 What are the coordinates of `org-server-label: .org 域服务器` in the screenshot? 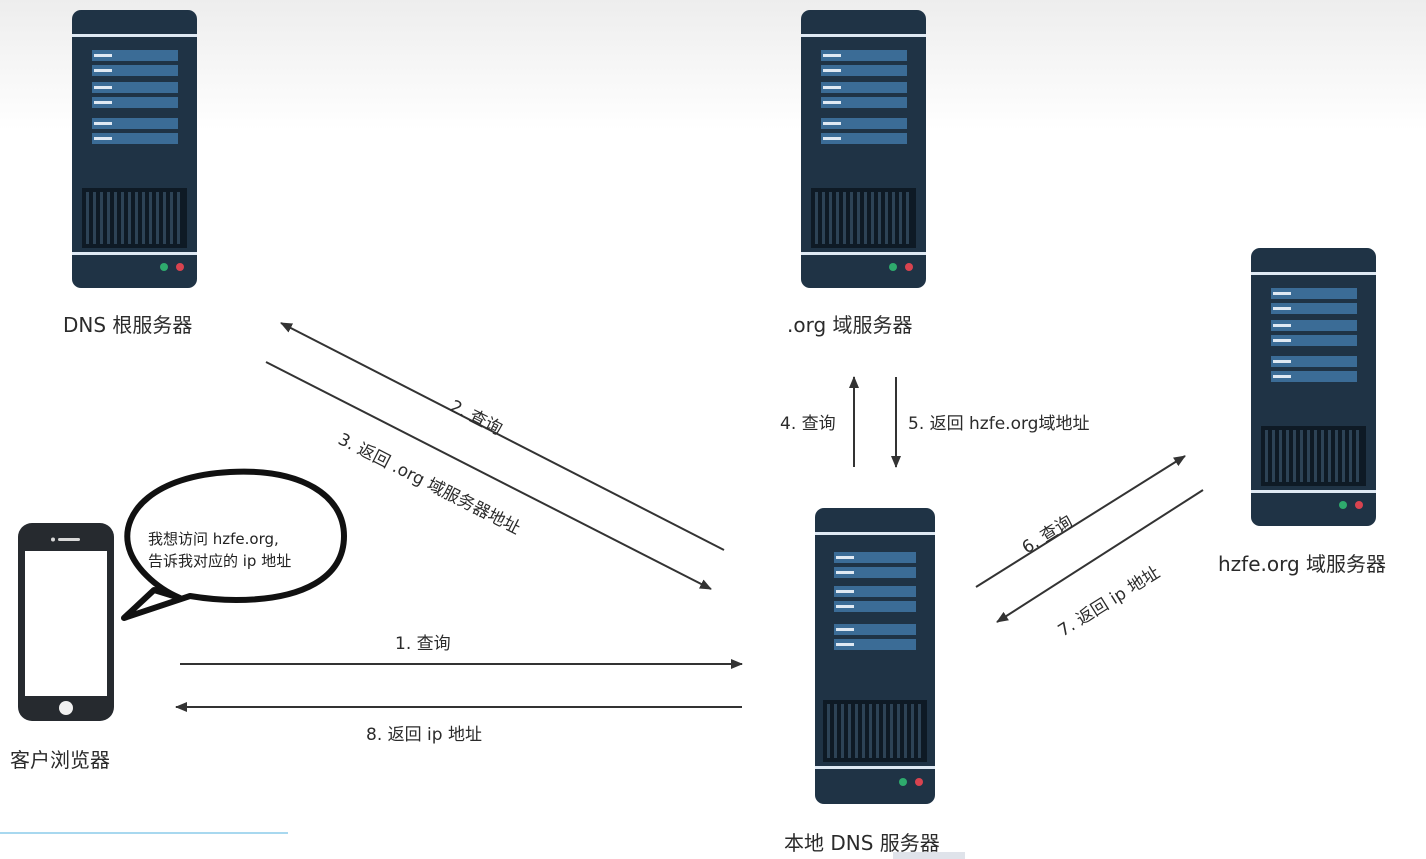 It's located at (850, 325).